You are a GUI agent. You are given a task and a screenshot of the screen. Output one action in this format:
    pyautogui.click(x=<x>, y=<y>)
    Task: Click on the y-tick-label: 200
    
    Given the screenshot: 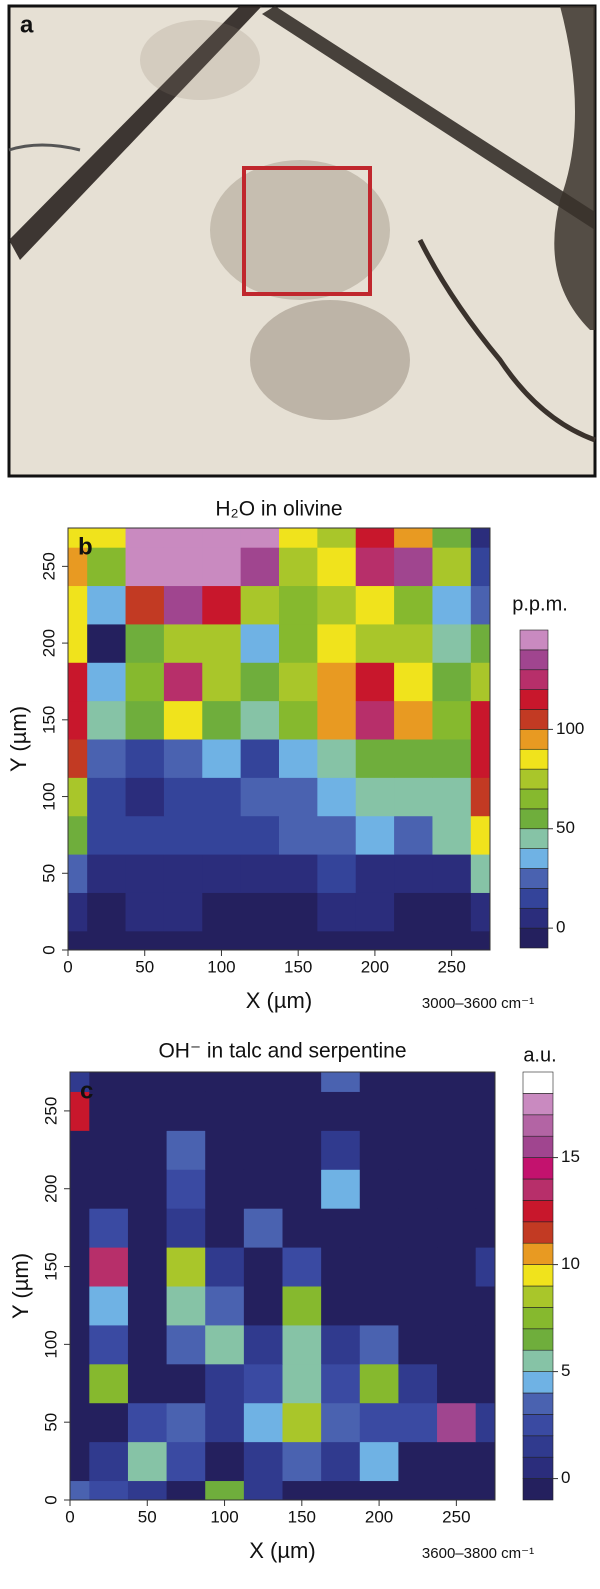 What is the action you would take?
    pyautogui.click(x=50, y=1189)
    